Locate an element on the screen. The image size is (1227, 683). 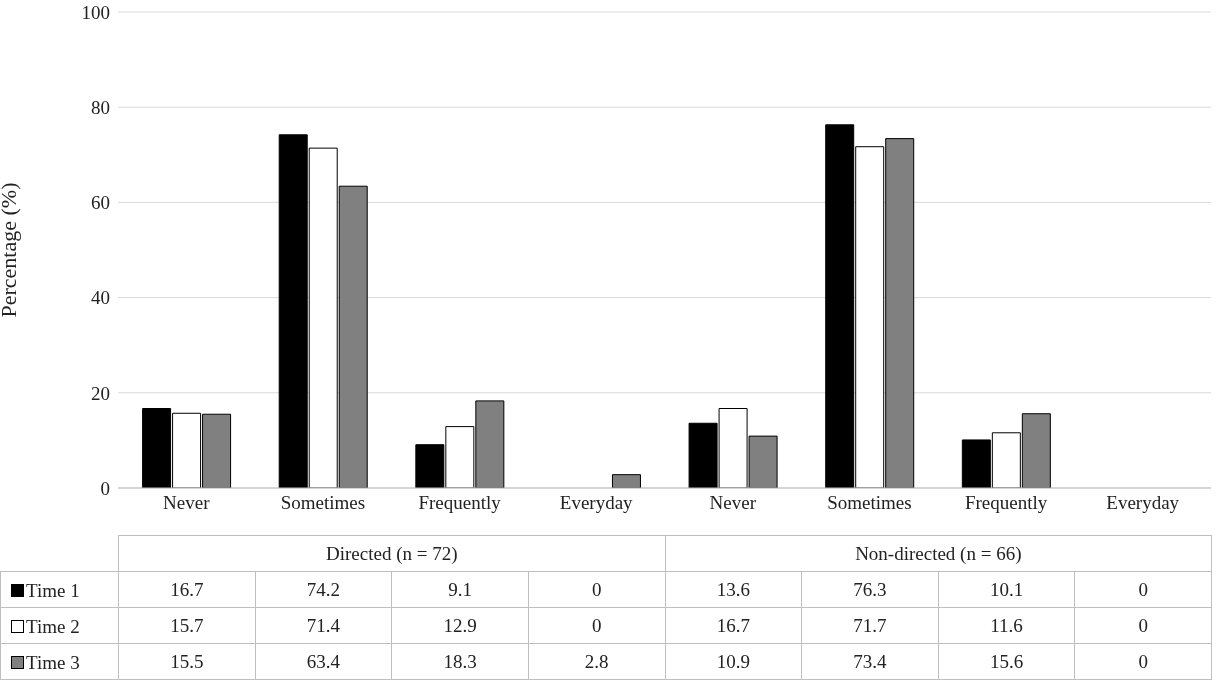
data-label: 11.6 is located at coordinates (1006, 625).